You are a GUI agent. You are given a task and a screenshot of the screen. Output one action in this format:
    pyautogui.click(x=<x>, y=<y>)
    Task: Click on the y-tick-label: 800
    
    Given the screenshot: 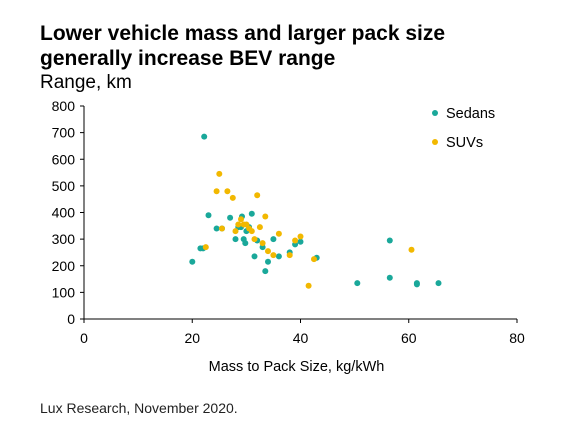 What is the action you would take?
    pyautogui.click(x=64, y=106)
    